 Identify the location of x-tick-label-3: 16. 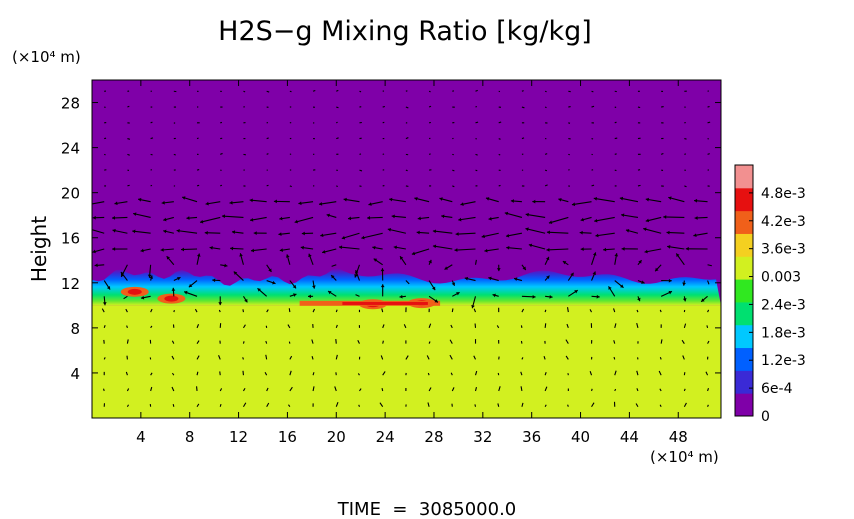
(287, 437).